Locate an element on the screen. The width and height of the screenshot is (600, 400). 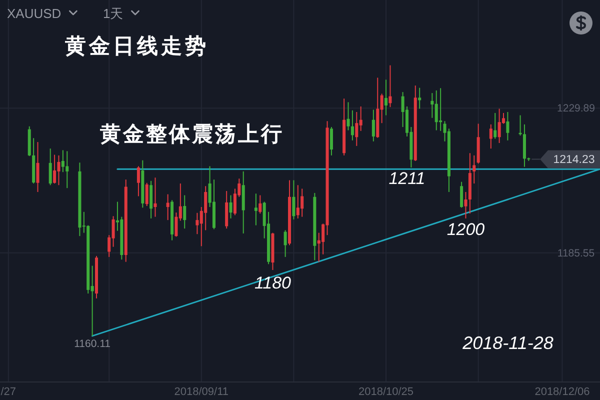
x-tick-label: 2018/10/25 is located at coordinates (386, 392).